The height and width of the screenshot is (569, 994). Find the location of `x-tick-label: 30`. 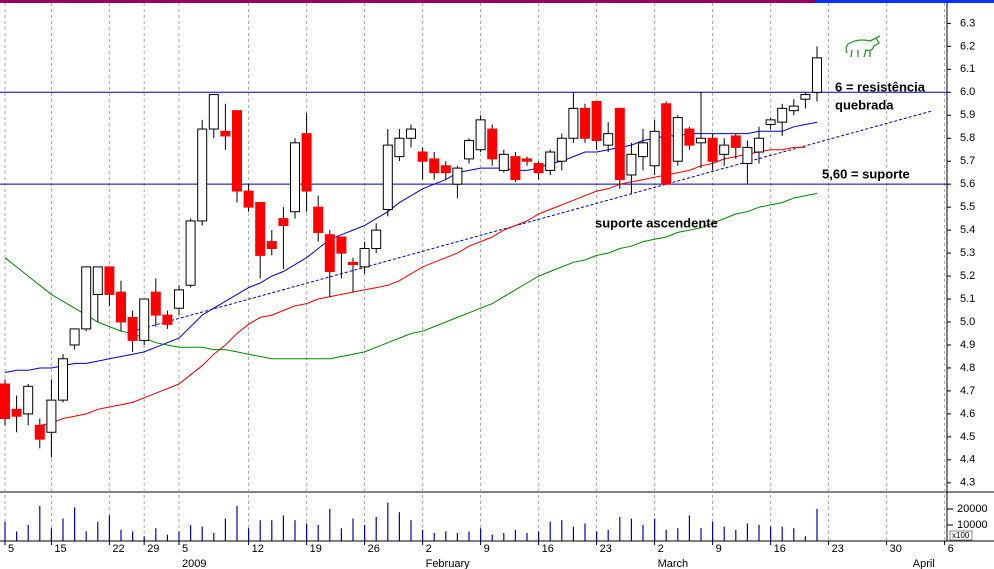

x-tick-label: 30 is located at coordinates (896, 549).